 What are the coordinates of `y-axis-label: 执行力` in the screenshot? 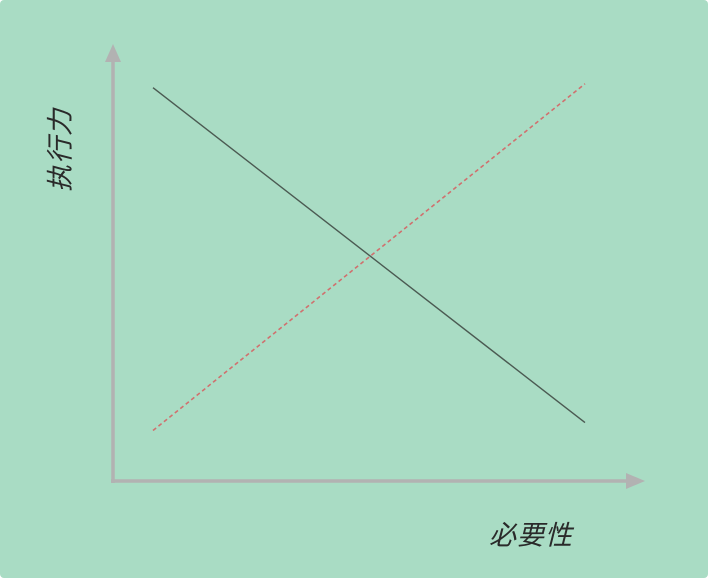 It's located at (61, 149).